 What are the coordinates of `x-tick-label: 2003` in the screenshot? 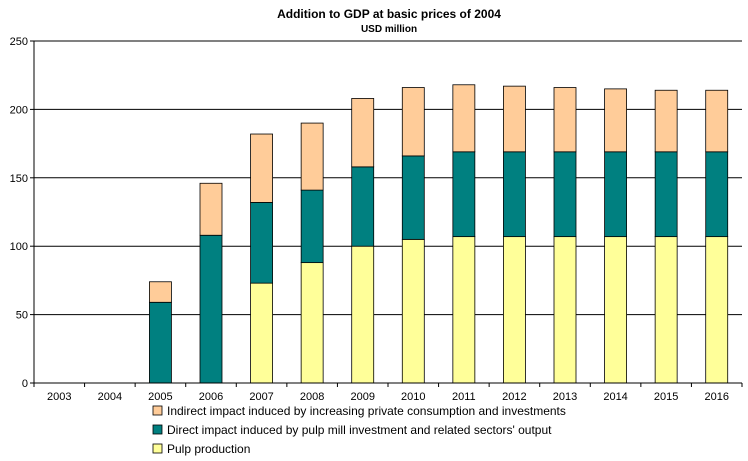 It's located at (59, 397).